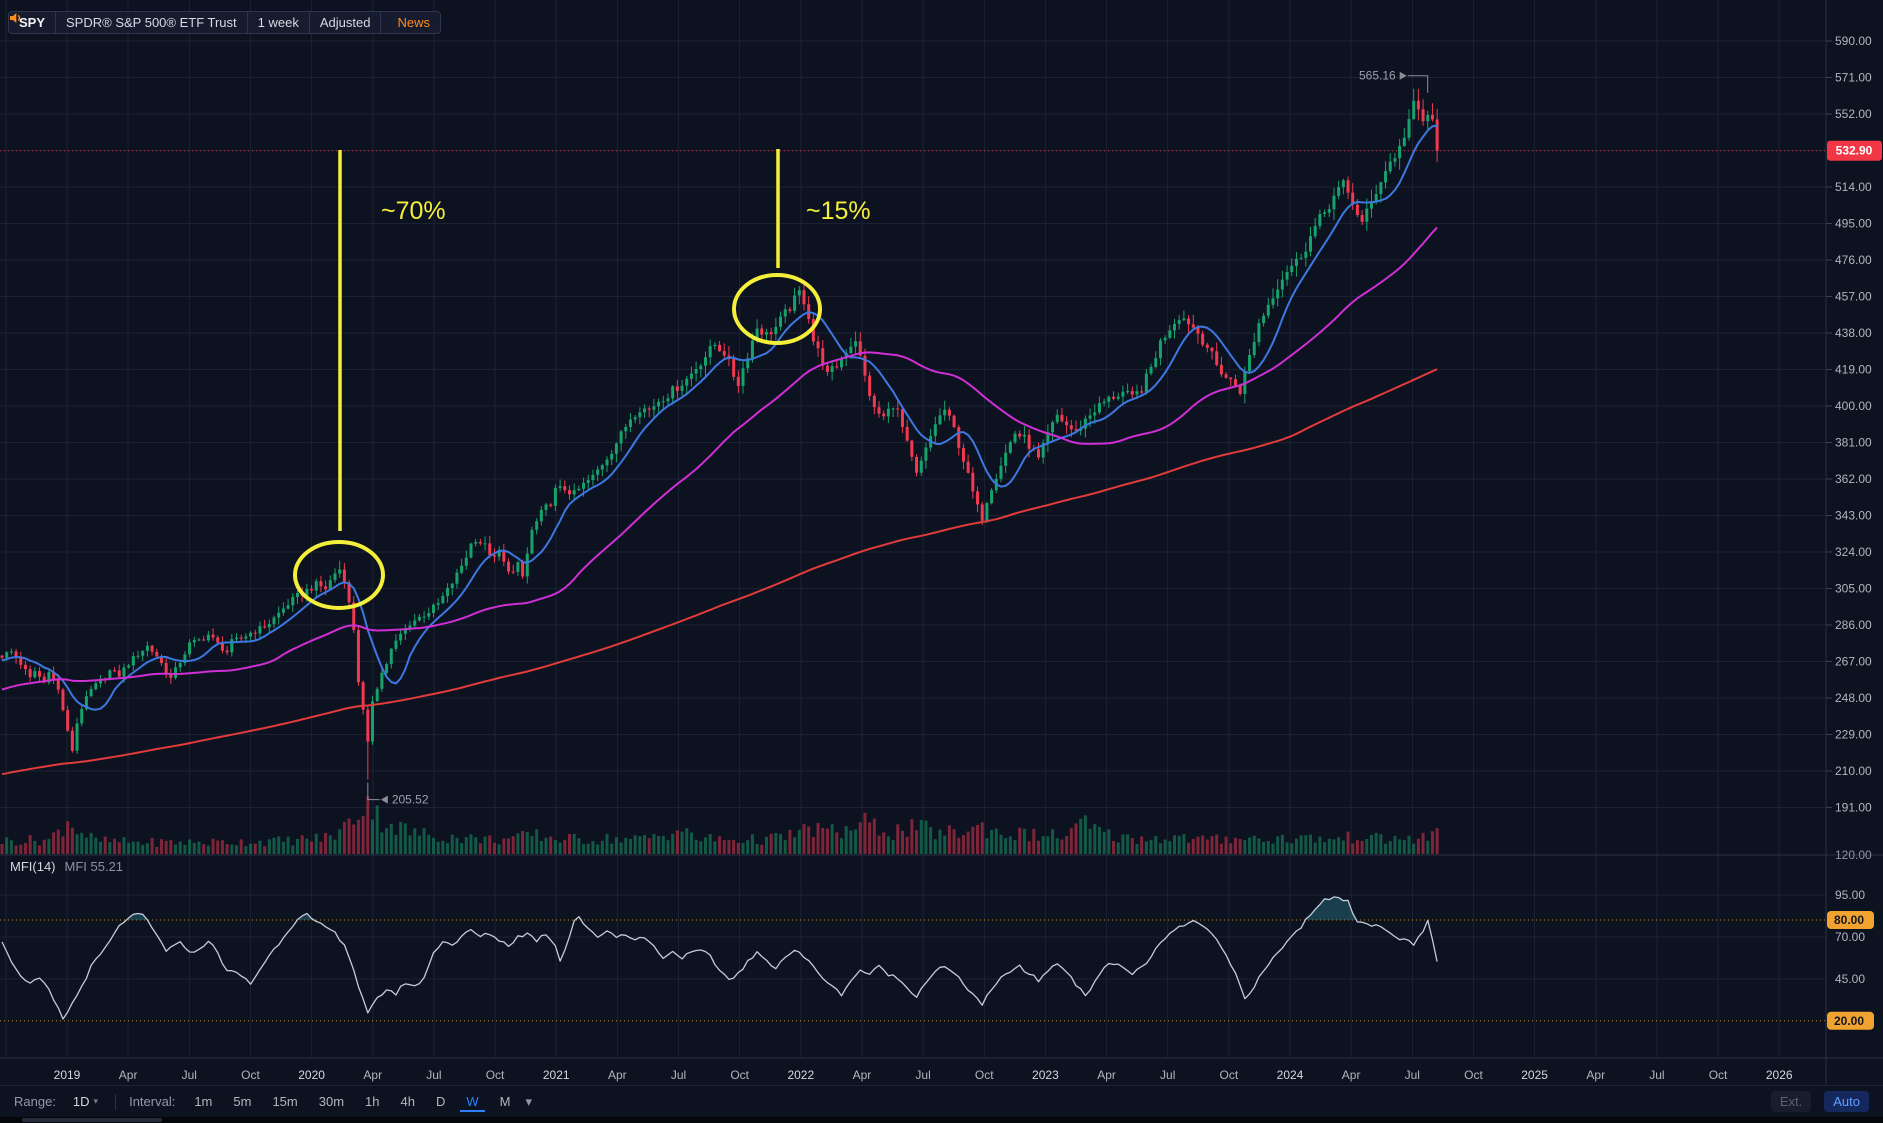 The width and height of the screenshot is (1883, 1123). I want to click on svg-text: 286.00, so click(1853, 625).